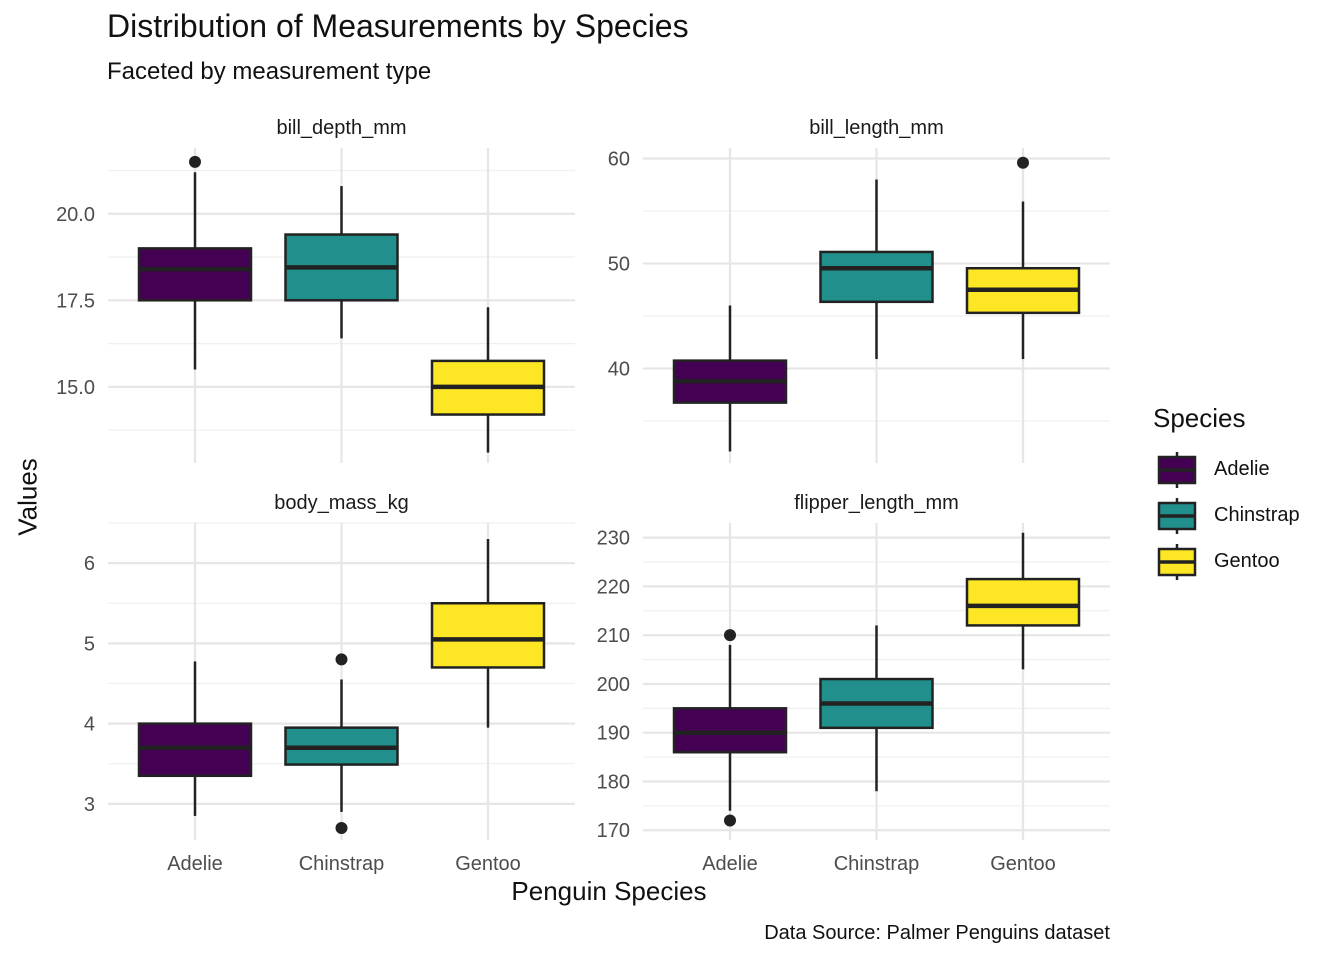 This screenshot has height=960, width=1344. I want to click on y-tick-label: 60, so click(619, 160).